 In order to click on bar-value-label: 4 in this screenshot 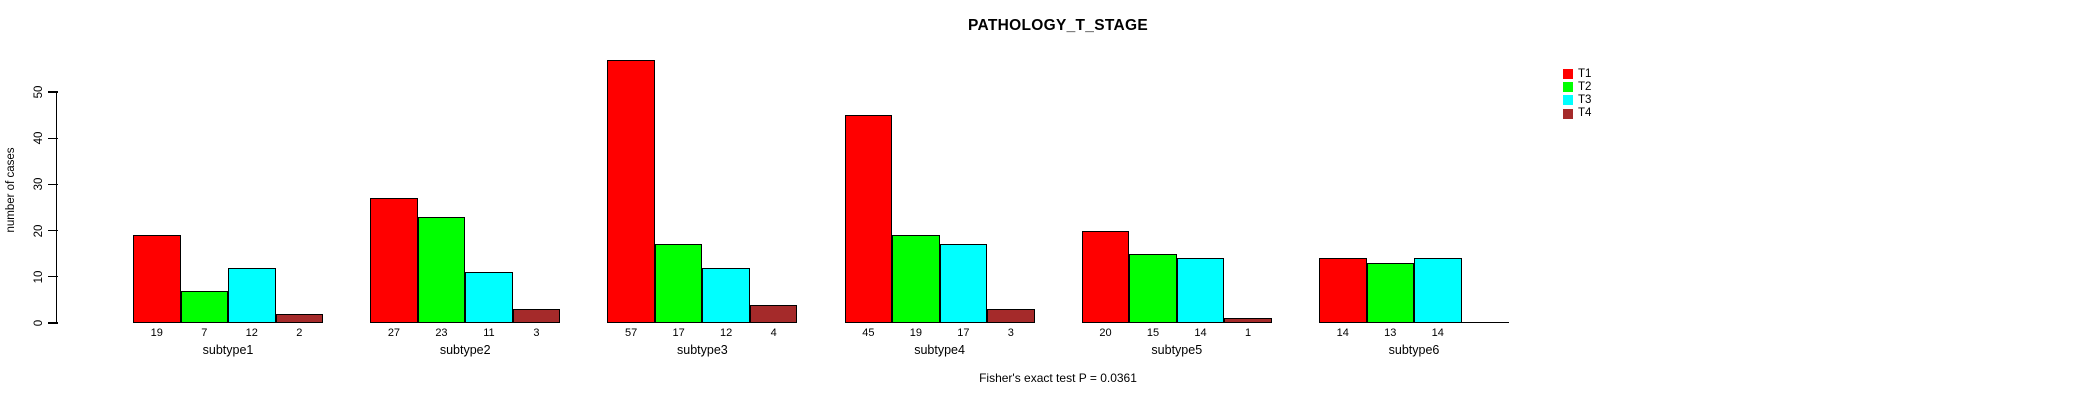, I will do `click(773, 333)`.